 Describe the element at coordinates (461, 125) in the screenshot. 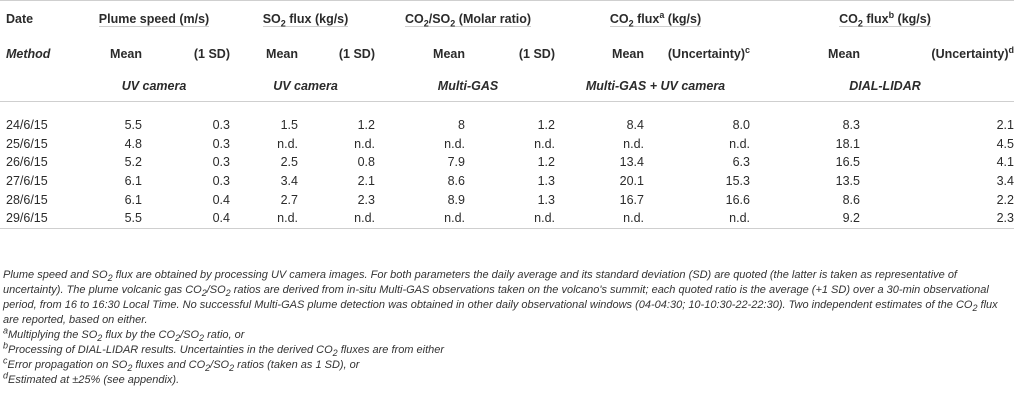

I see `table-cell: 8` at that location.